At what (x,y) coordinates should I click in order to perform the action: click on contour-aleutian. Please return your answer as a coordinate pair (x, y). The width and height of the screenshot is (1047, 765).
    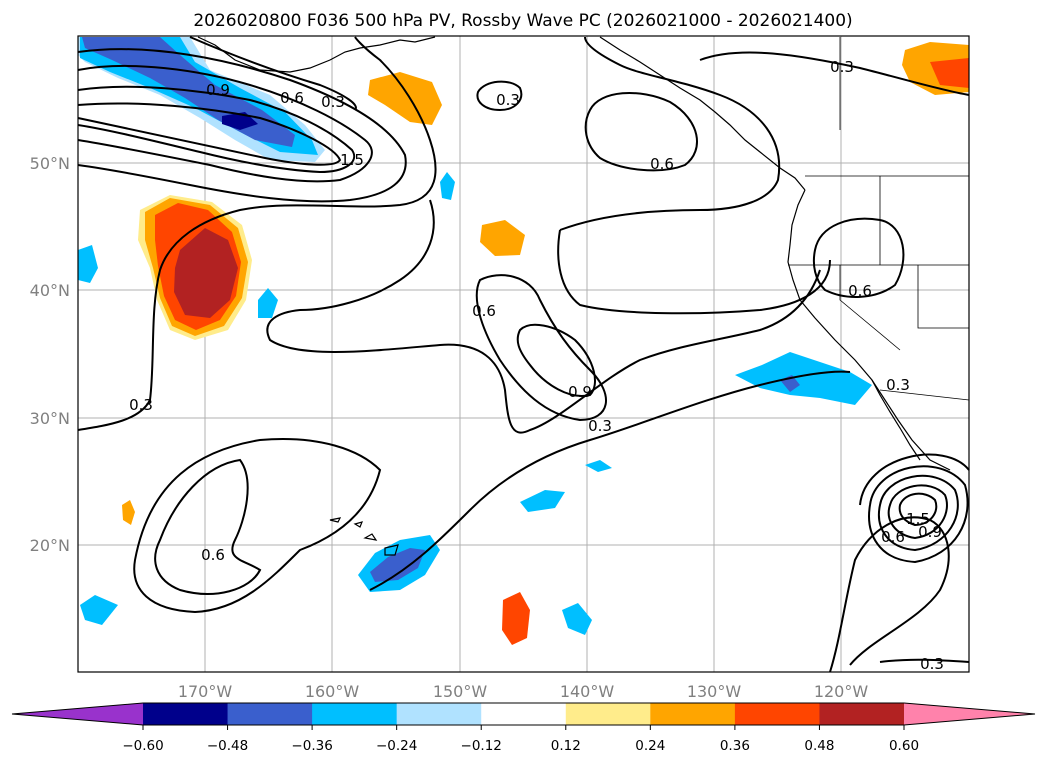
    Looking at the image, I should click on (273, 73).